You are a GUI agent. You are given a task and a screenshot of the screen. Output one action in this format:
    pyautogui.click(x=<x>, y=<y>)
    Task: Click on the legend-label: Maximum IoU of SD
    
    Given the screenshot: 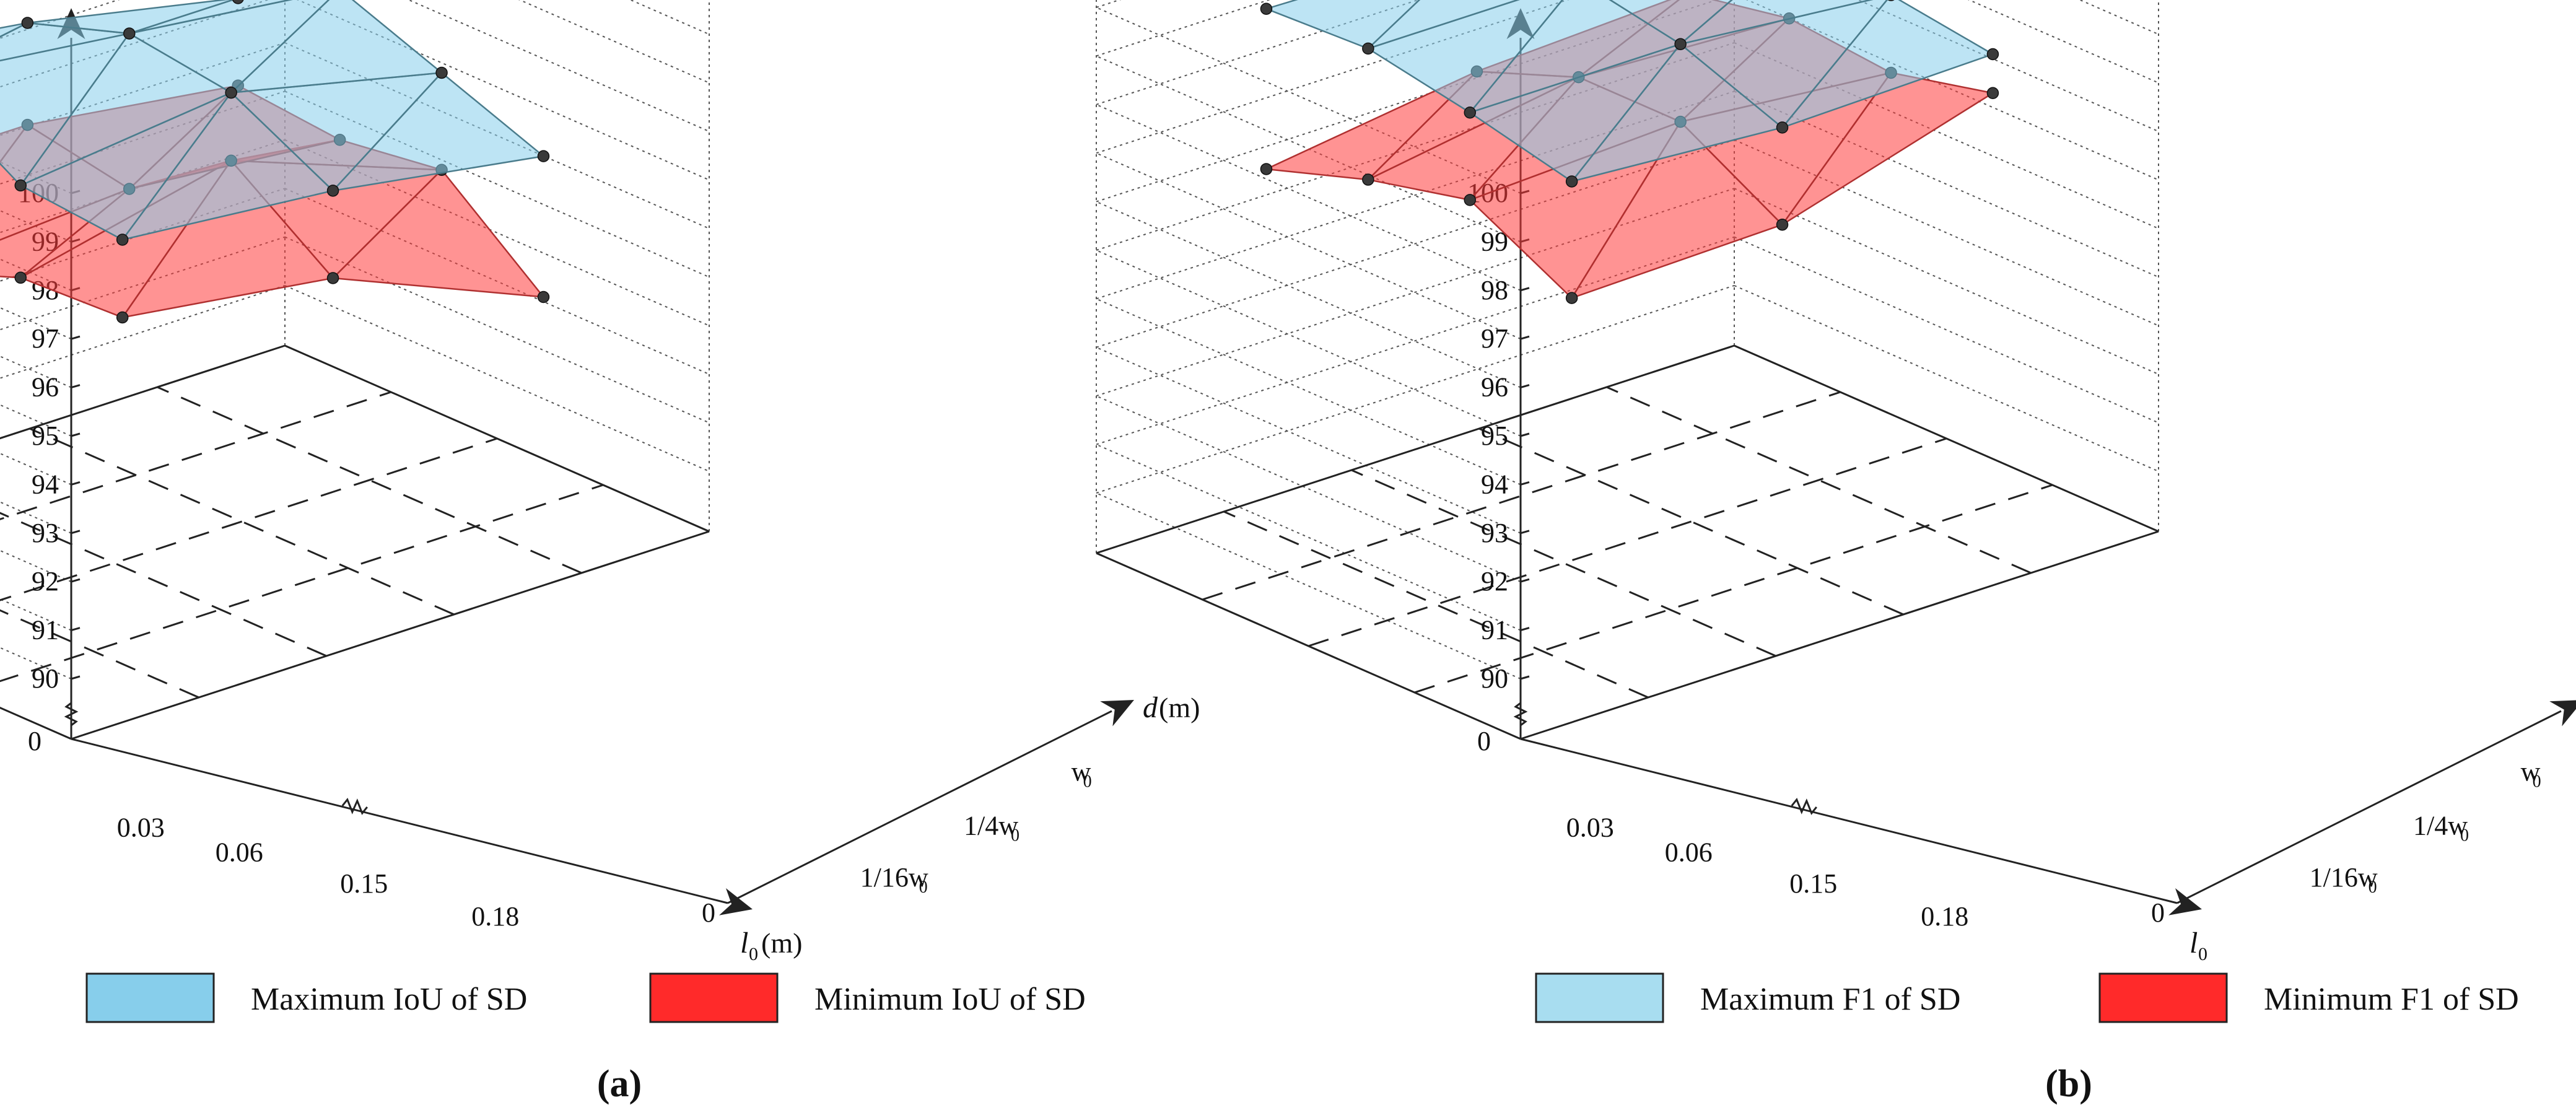 What is the action you would take?
    pyautogui.click(x=389, y=999)
    